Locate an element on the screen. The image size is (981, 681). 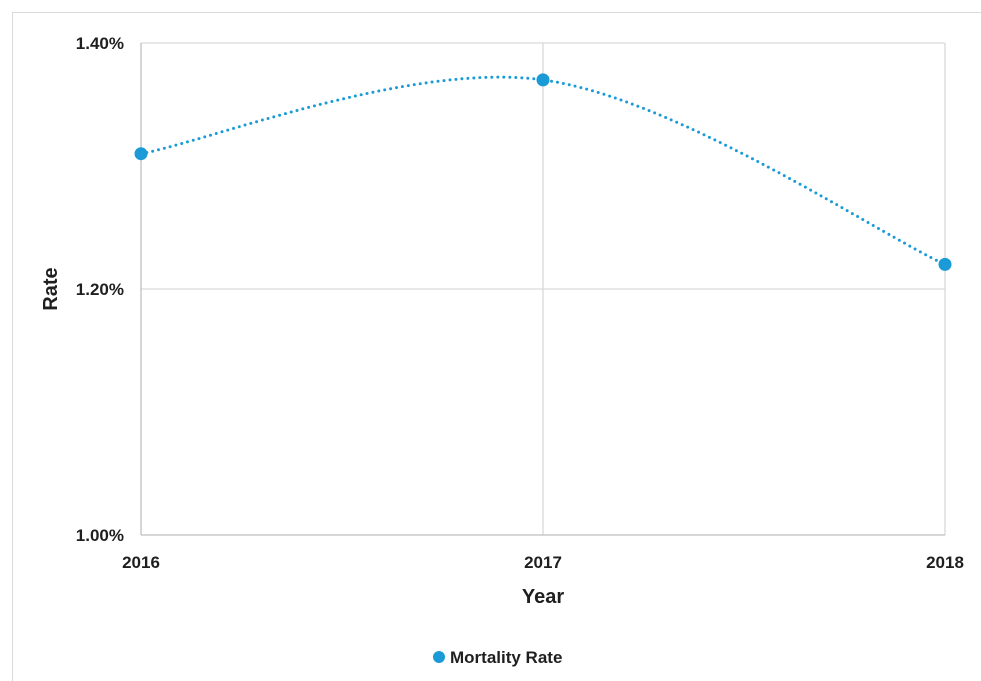
x-axis-title: Year is located at coordinates (543, 597).